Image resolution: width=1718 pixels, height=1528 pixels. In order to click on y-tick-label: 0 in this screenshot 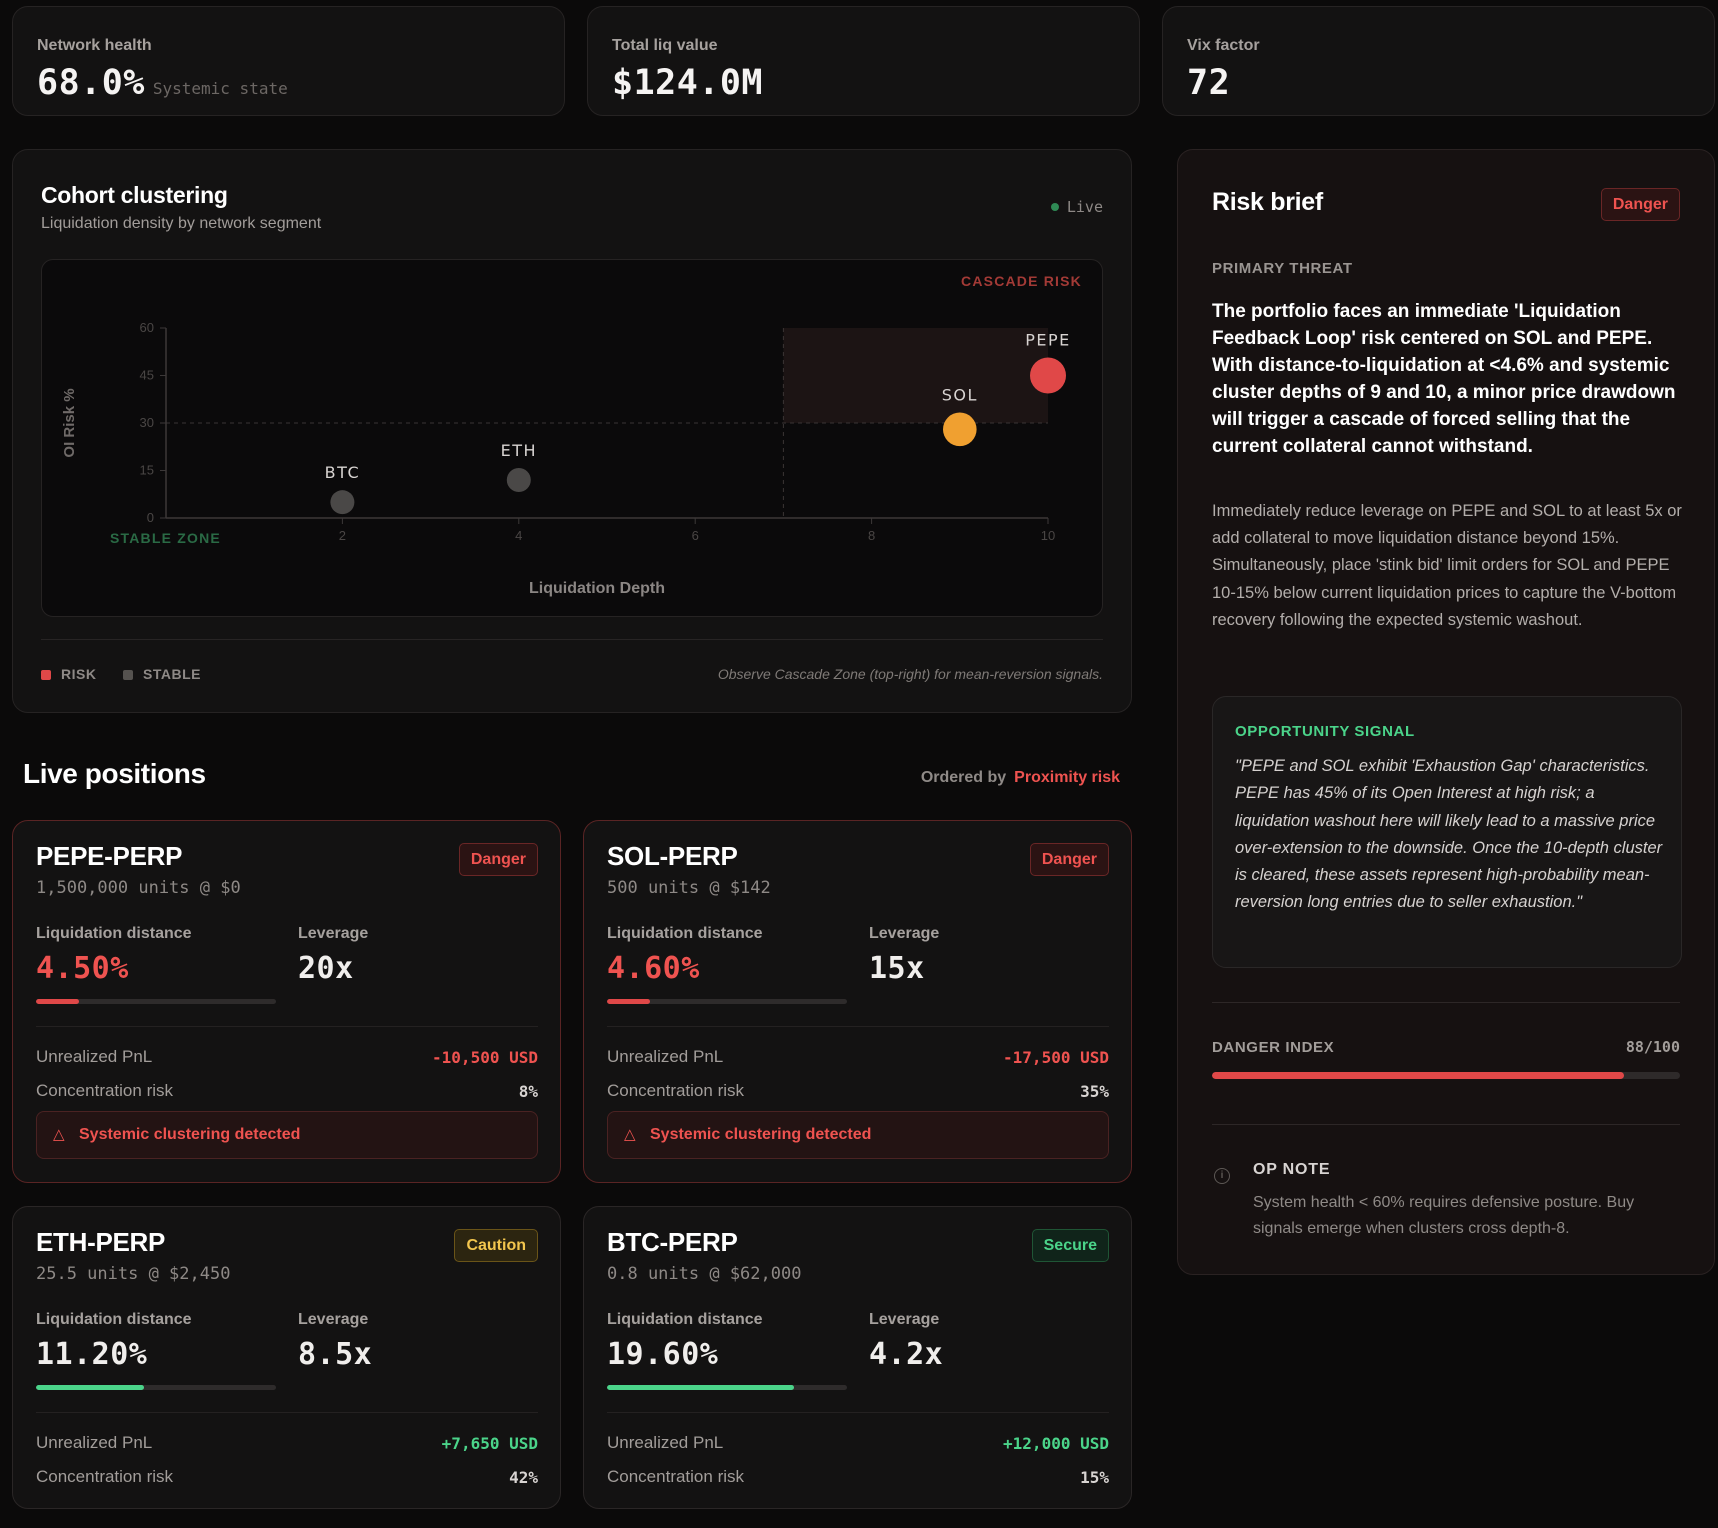, I will do `click(150, 517)`.